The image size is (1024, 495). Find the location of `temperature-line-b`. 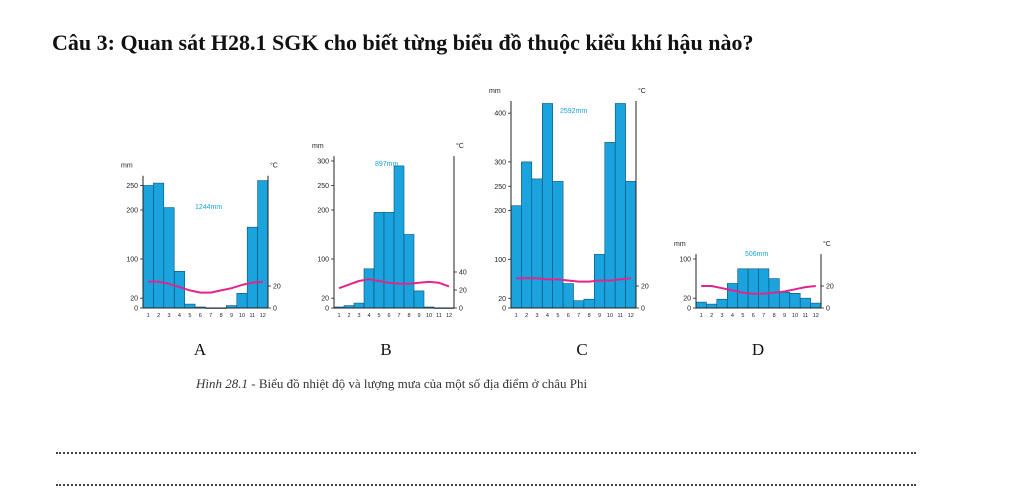

temperature-line-b is located at coordinates (394, 284).